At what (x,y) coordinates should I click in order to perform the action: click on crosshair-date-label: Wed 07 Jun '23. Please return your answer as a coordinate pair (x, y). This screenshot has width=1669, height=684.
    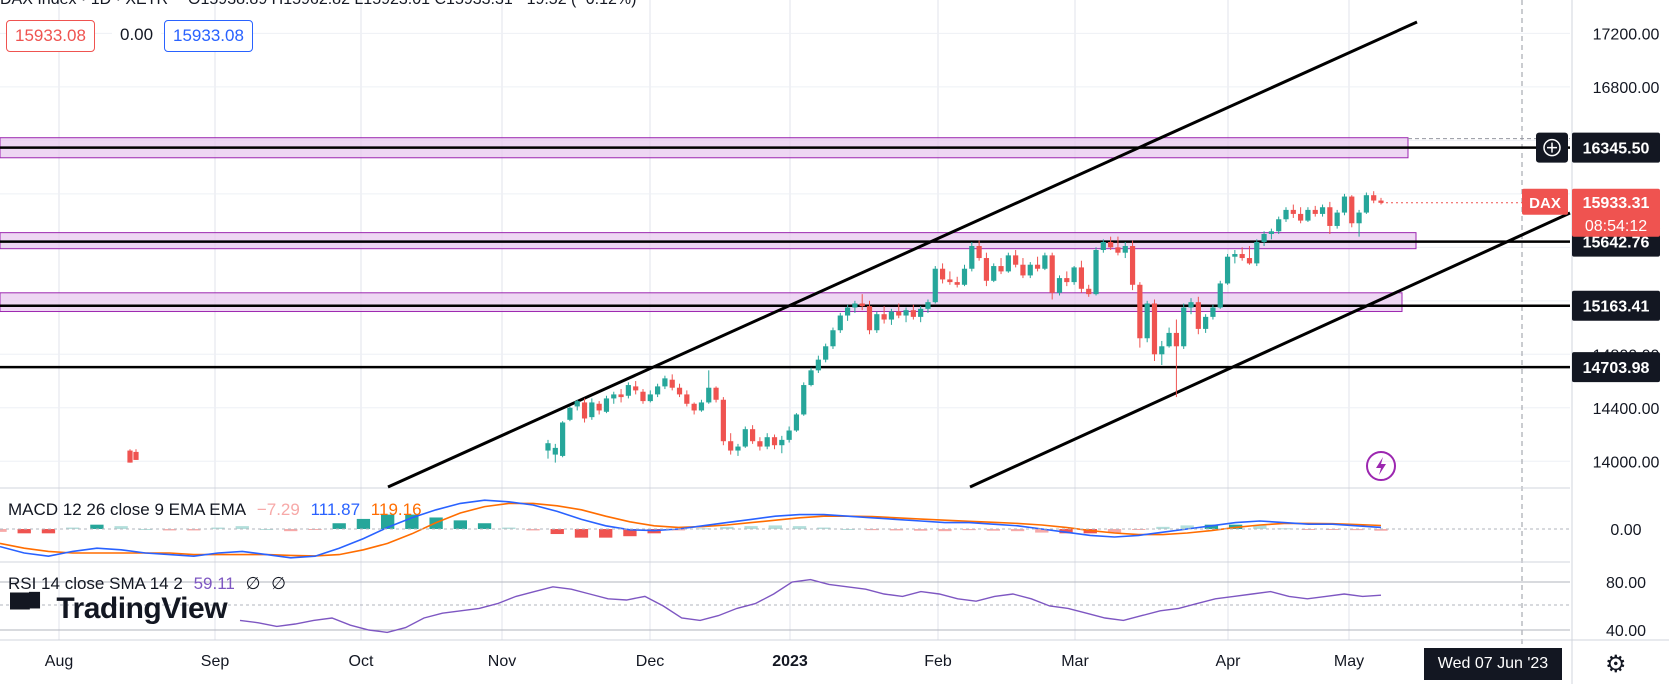
    Looking at the image, I should click on (1493, 664).